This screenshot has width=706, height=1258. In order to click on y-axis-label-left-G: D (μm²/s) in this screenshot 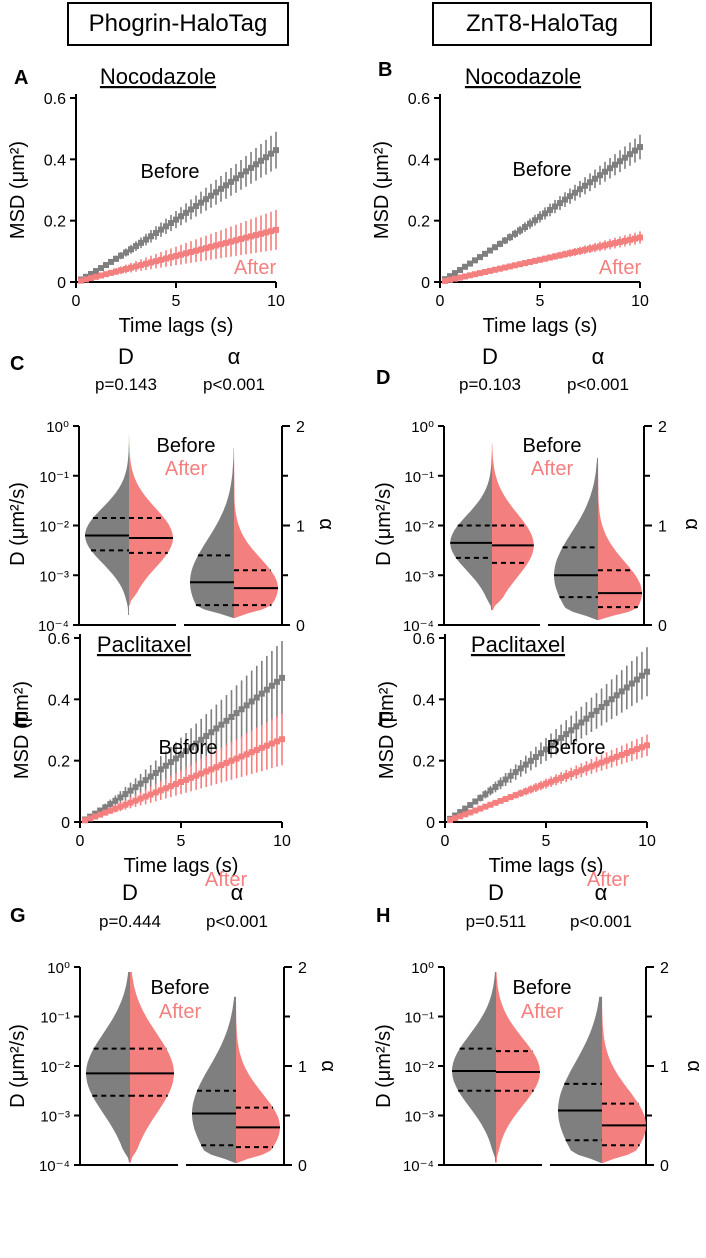, I will do `click(18, 1066)`.